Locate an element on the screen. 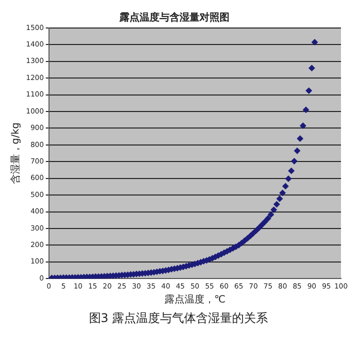 This screenshot has height=345, width=357. chart-title: 露点温度与含湿量对照图 is located at coordinates (174, 18).